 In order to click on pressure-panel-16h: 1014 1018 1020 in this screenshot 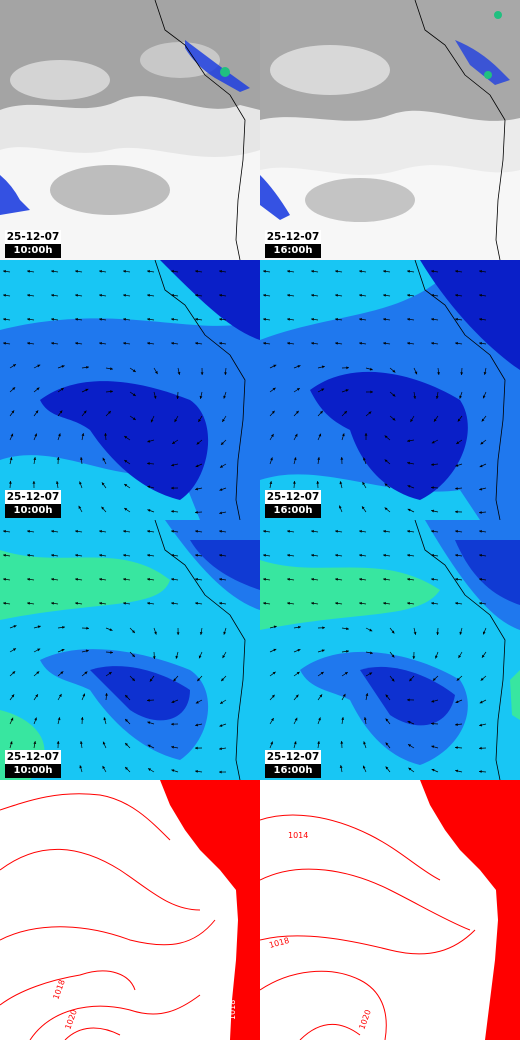, I will do `click(390, 910)`.